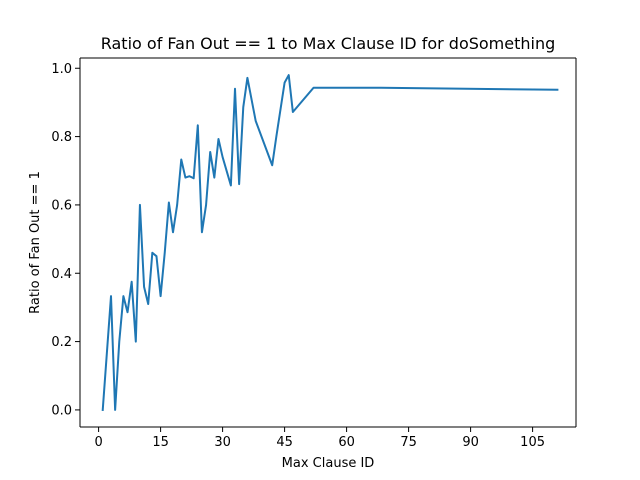 The height and width of the screenshot is (480, 640). Describe the element at coordinates (61, 69) in the screenshot. I see `y-tick-label: 1.0` at that location.